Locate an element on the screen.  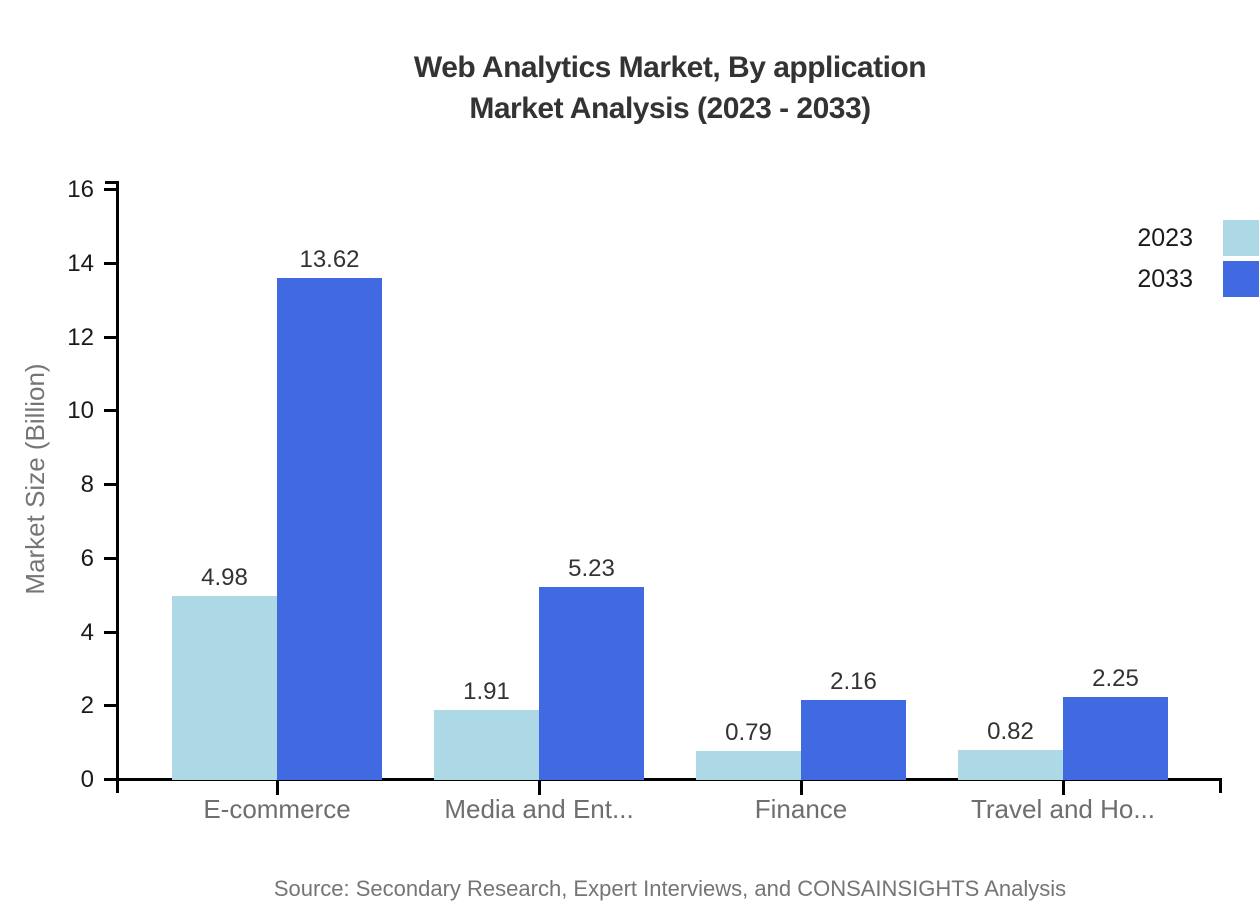
y-tick-label: 14 is located at coordinates (80, 263).